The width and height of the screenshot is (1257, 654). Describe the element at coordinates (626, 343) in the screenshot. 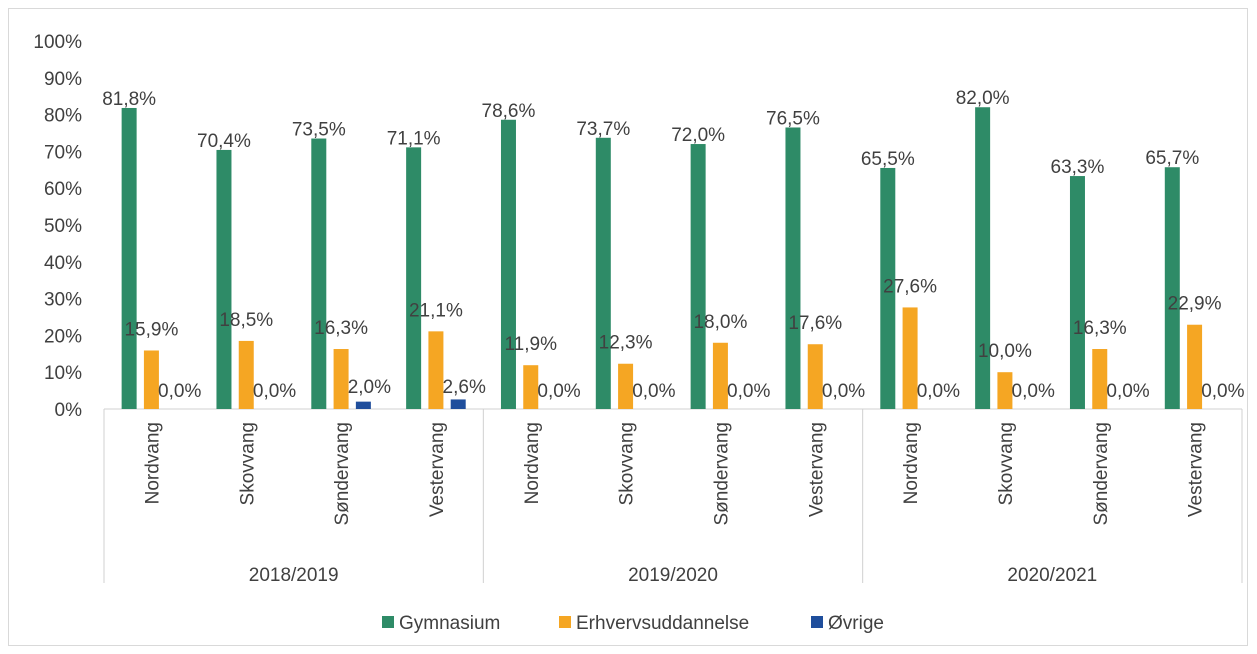

I see `data-label: 12,3%` at that location.